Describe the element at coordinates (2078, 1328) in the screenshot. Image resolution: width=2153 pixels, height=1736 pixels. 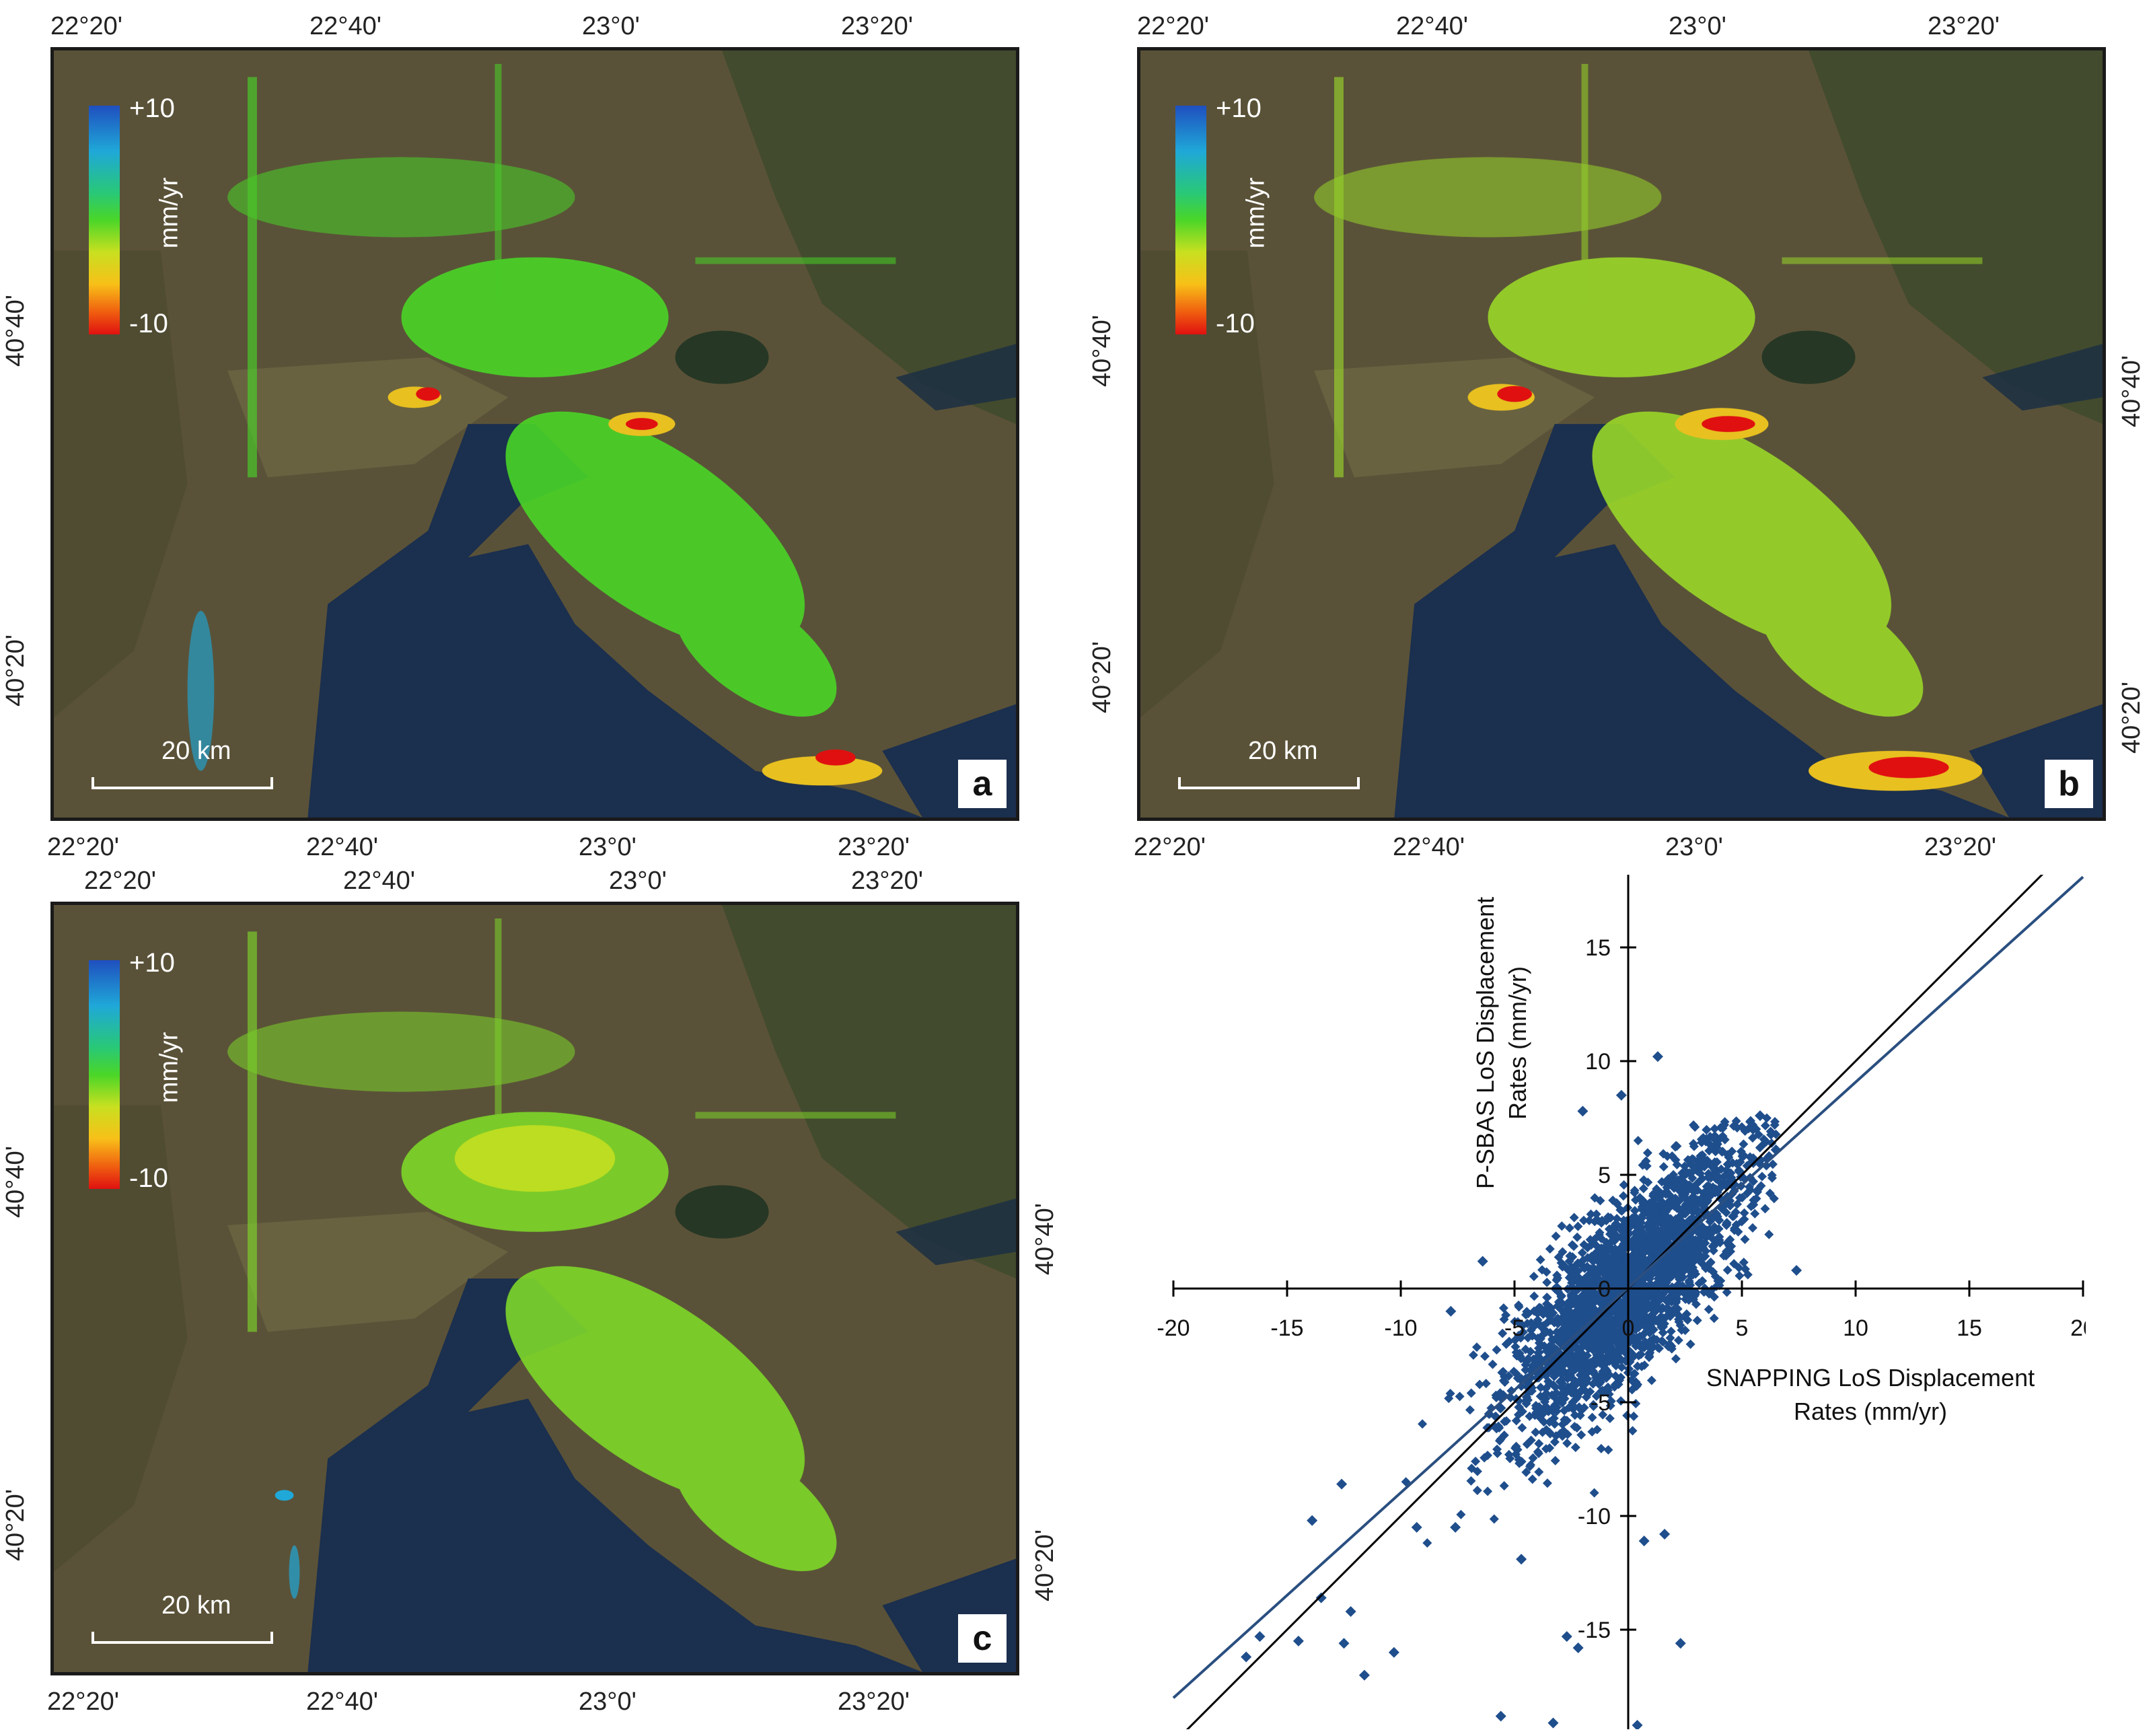
I see `x-tick-label: 20` at that location.